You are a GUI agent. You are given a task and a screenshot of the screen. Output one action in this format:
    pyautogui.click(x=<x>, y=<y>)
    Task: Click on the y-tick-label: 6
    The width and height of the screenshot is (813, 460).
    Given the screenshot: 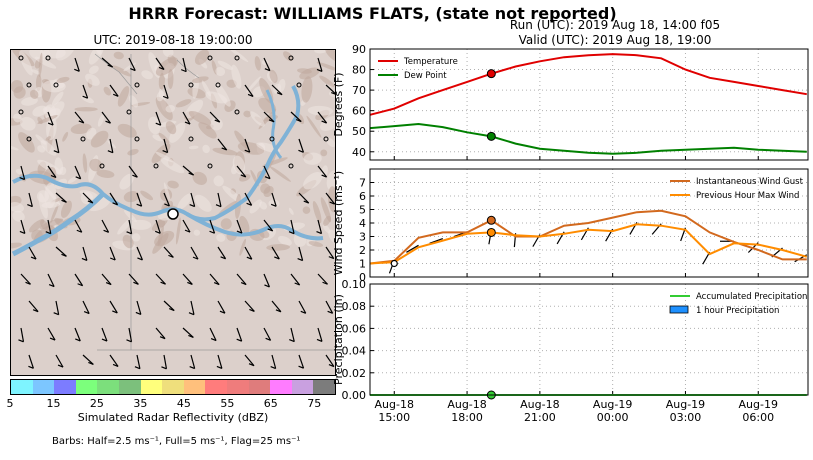 What is the action you would take?
    pyautogui.click(x=362, y=196)
    